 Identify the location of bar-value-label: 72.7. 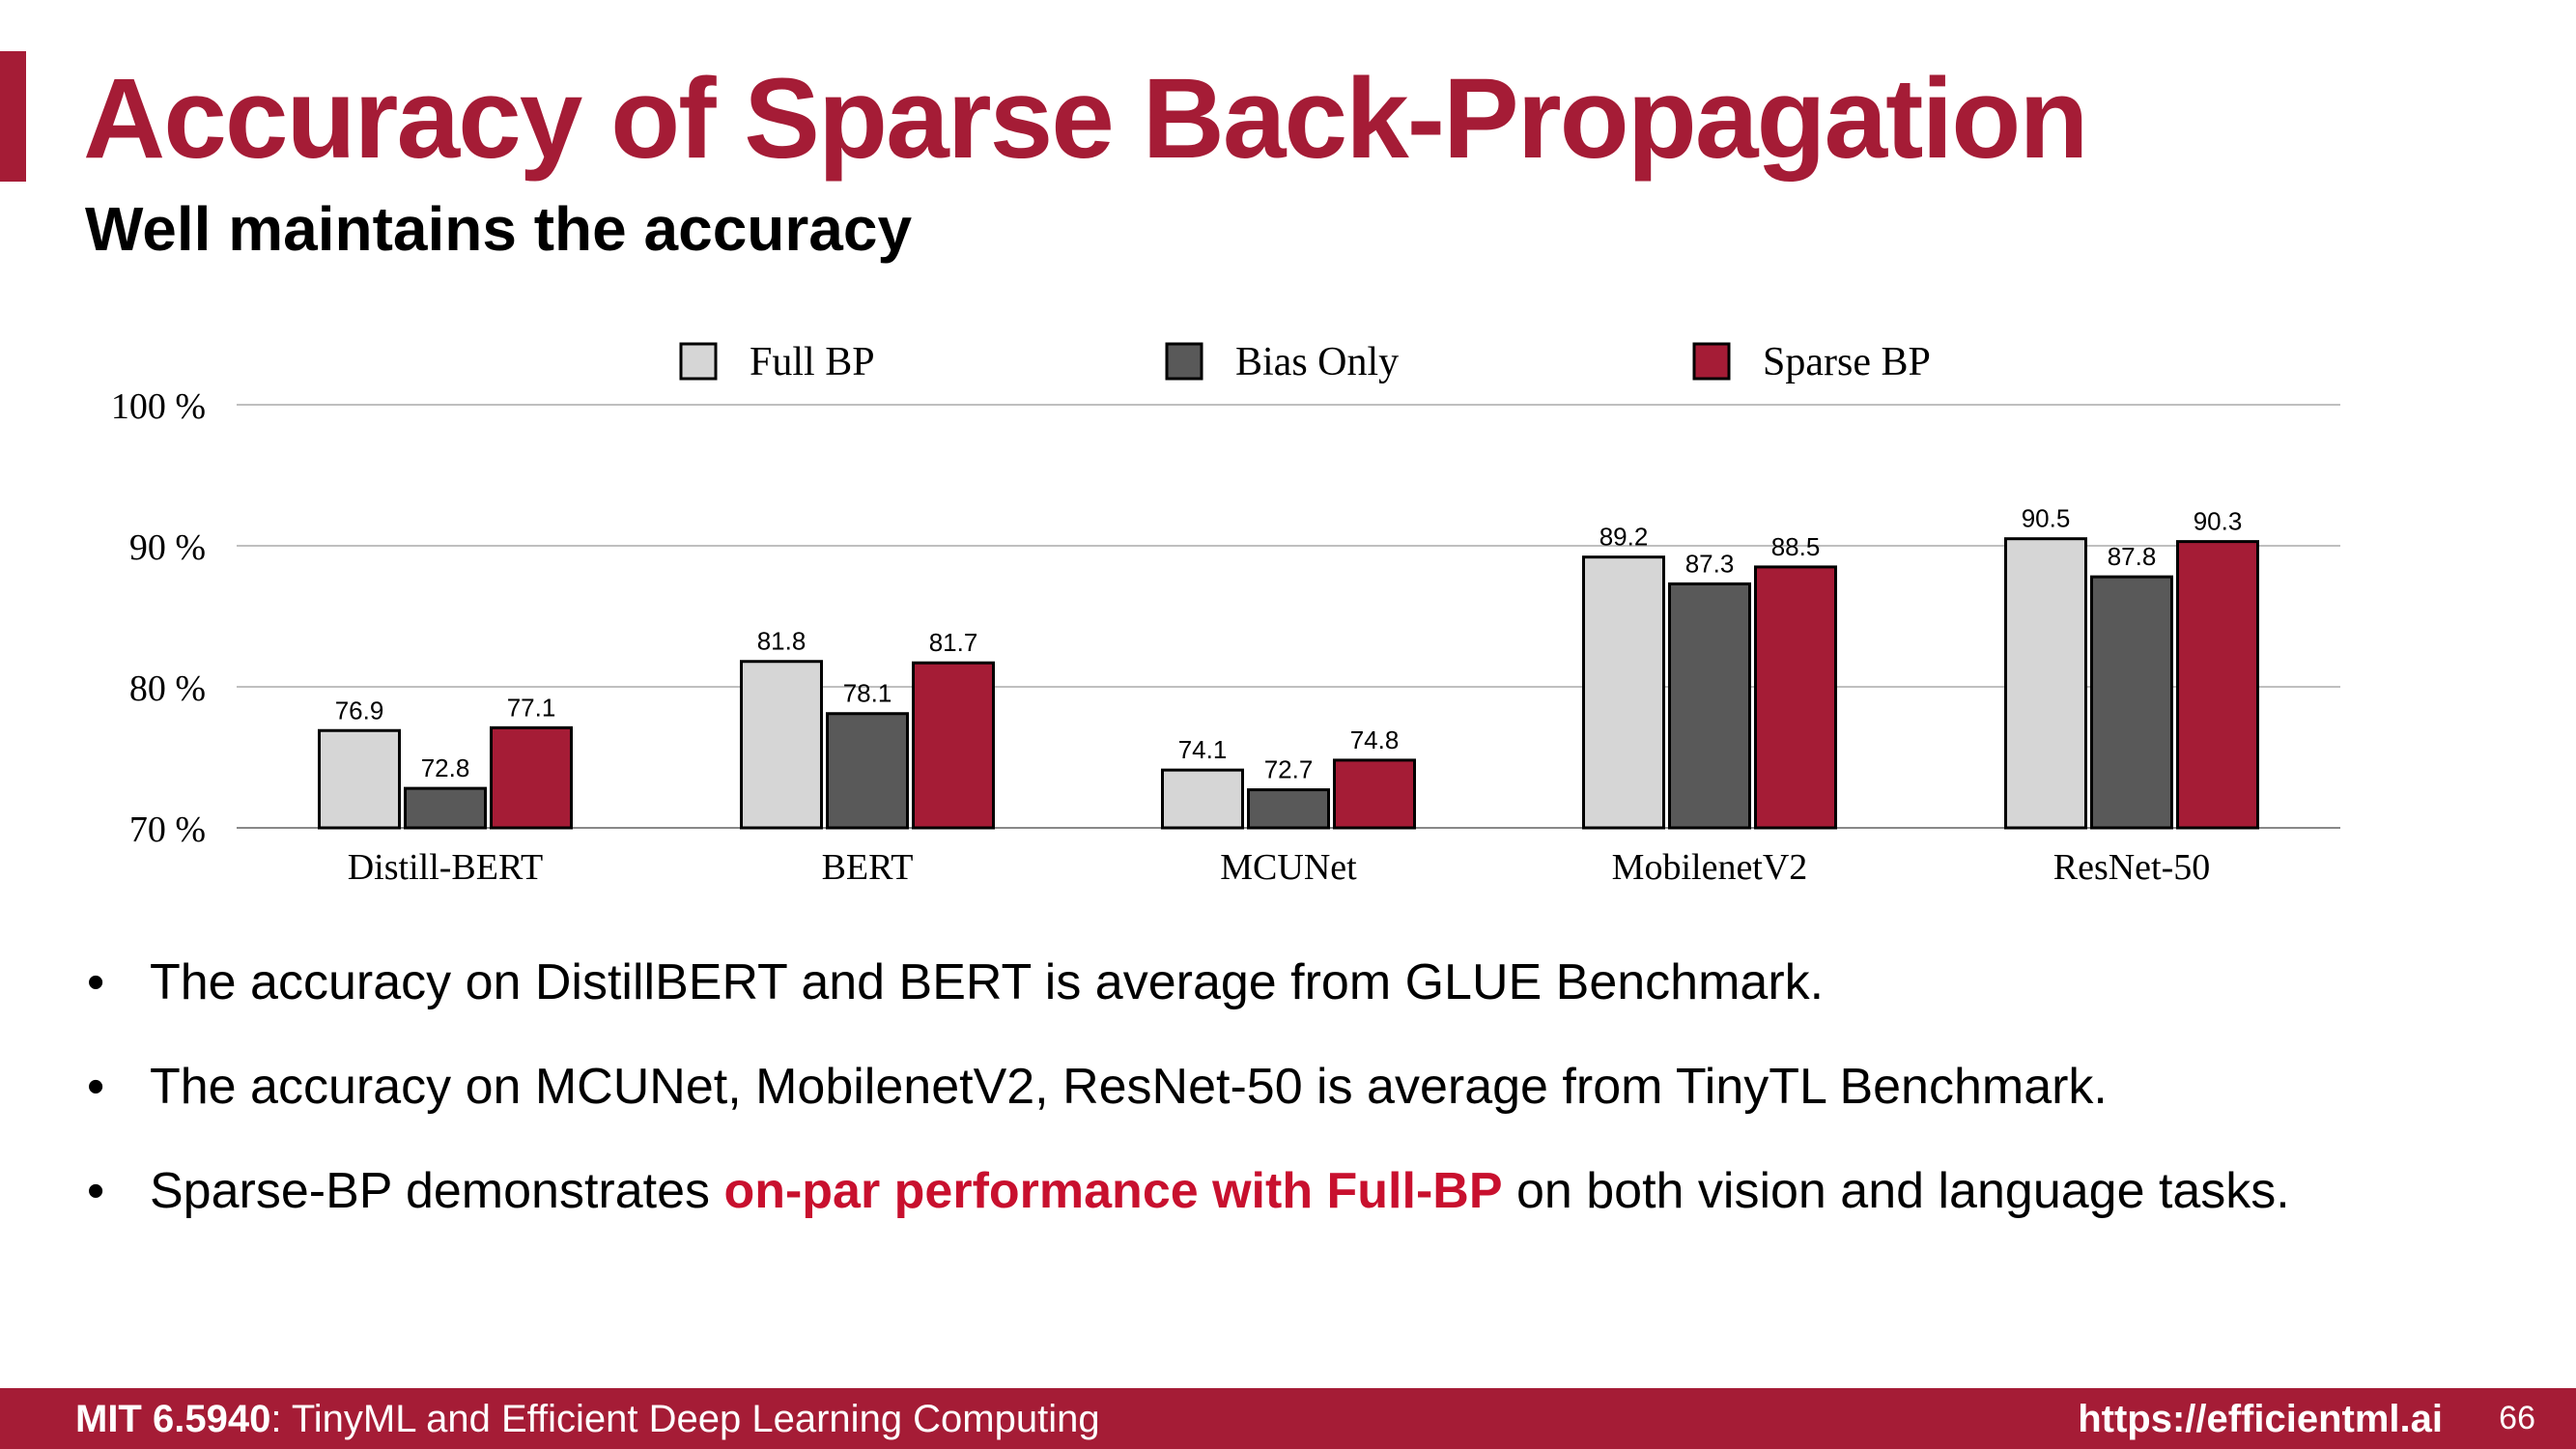
(1289, 769).